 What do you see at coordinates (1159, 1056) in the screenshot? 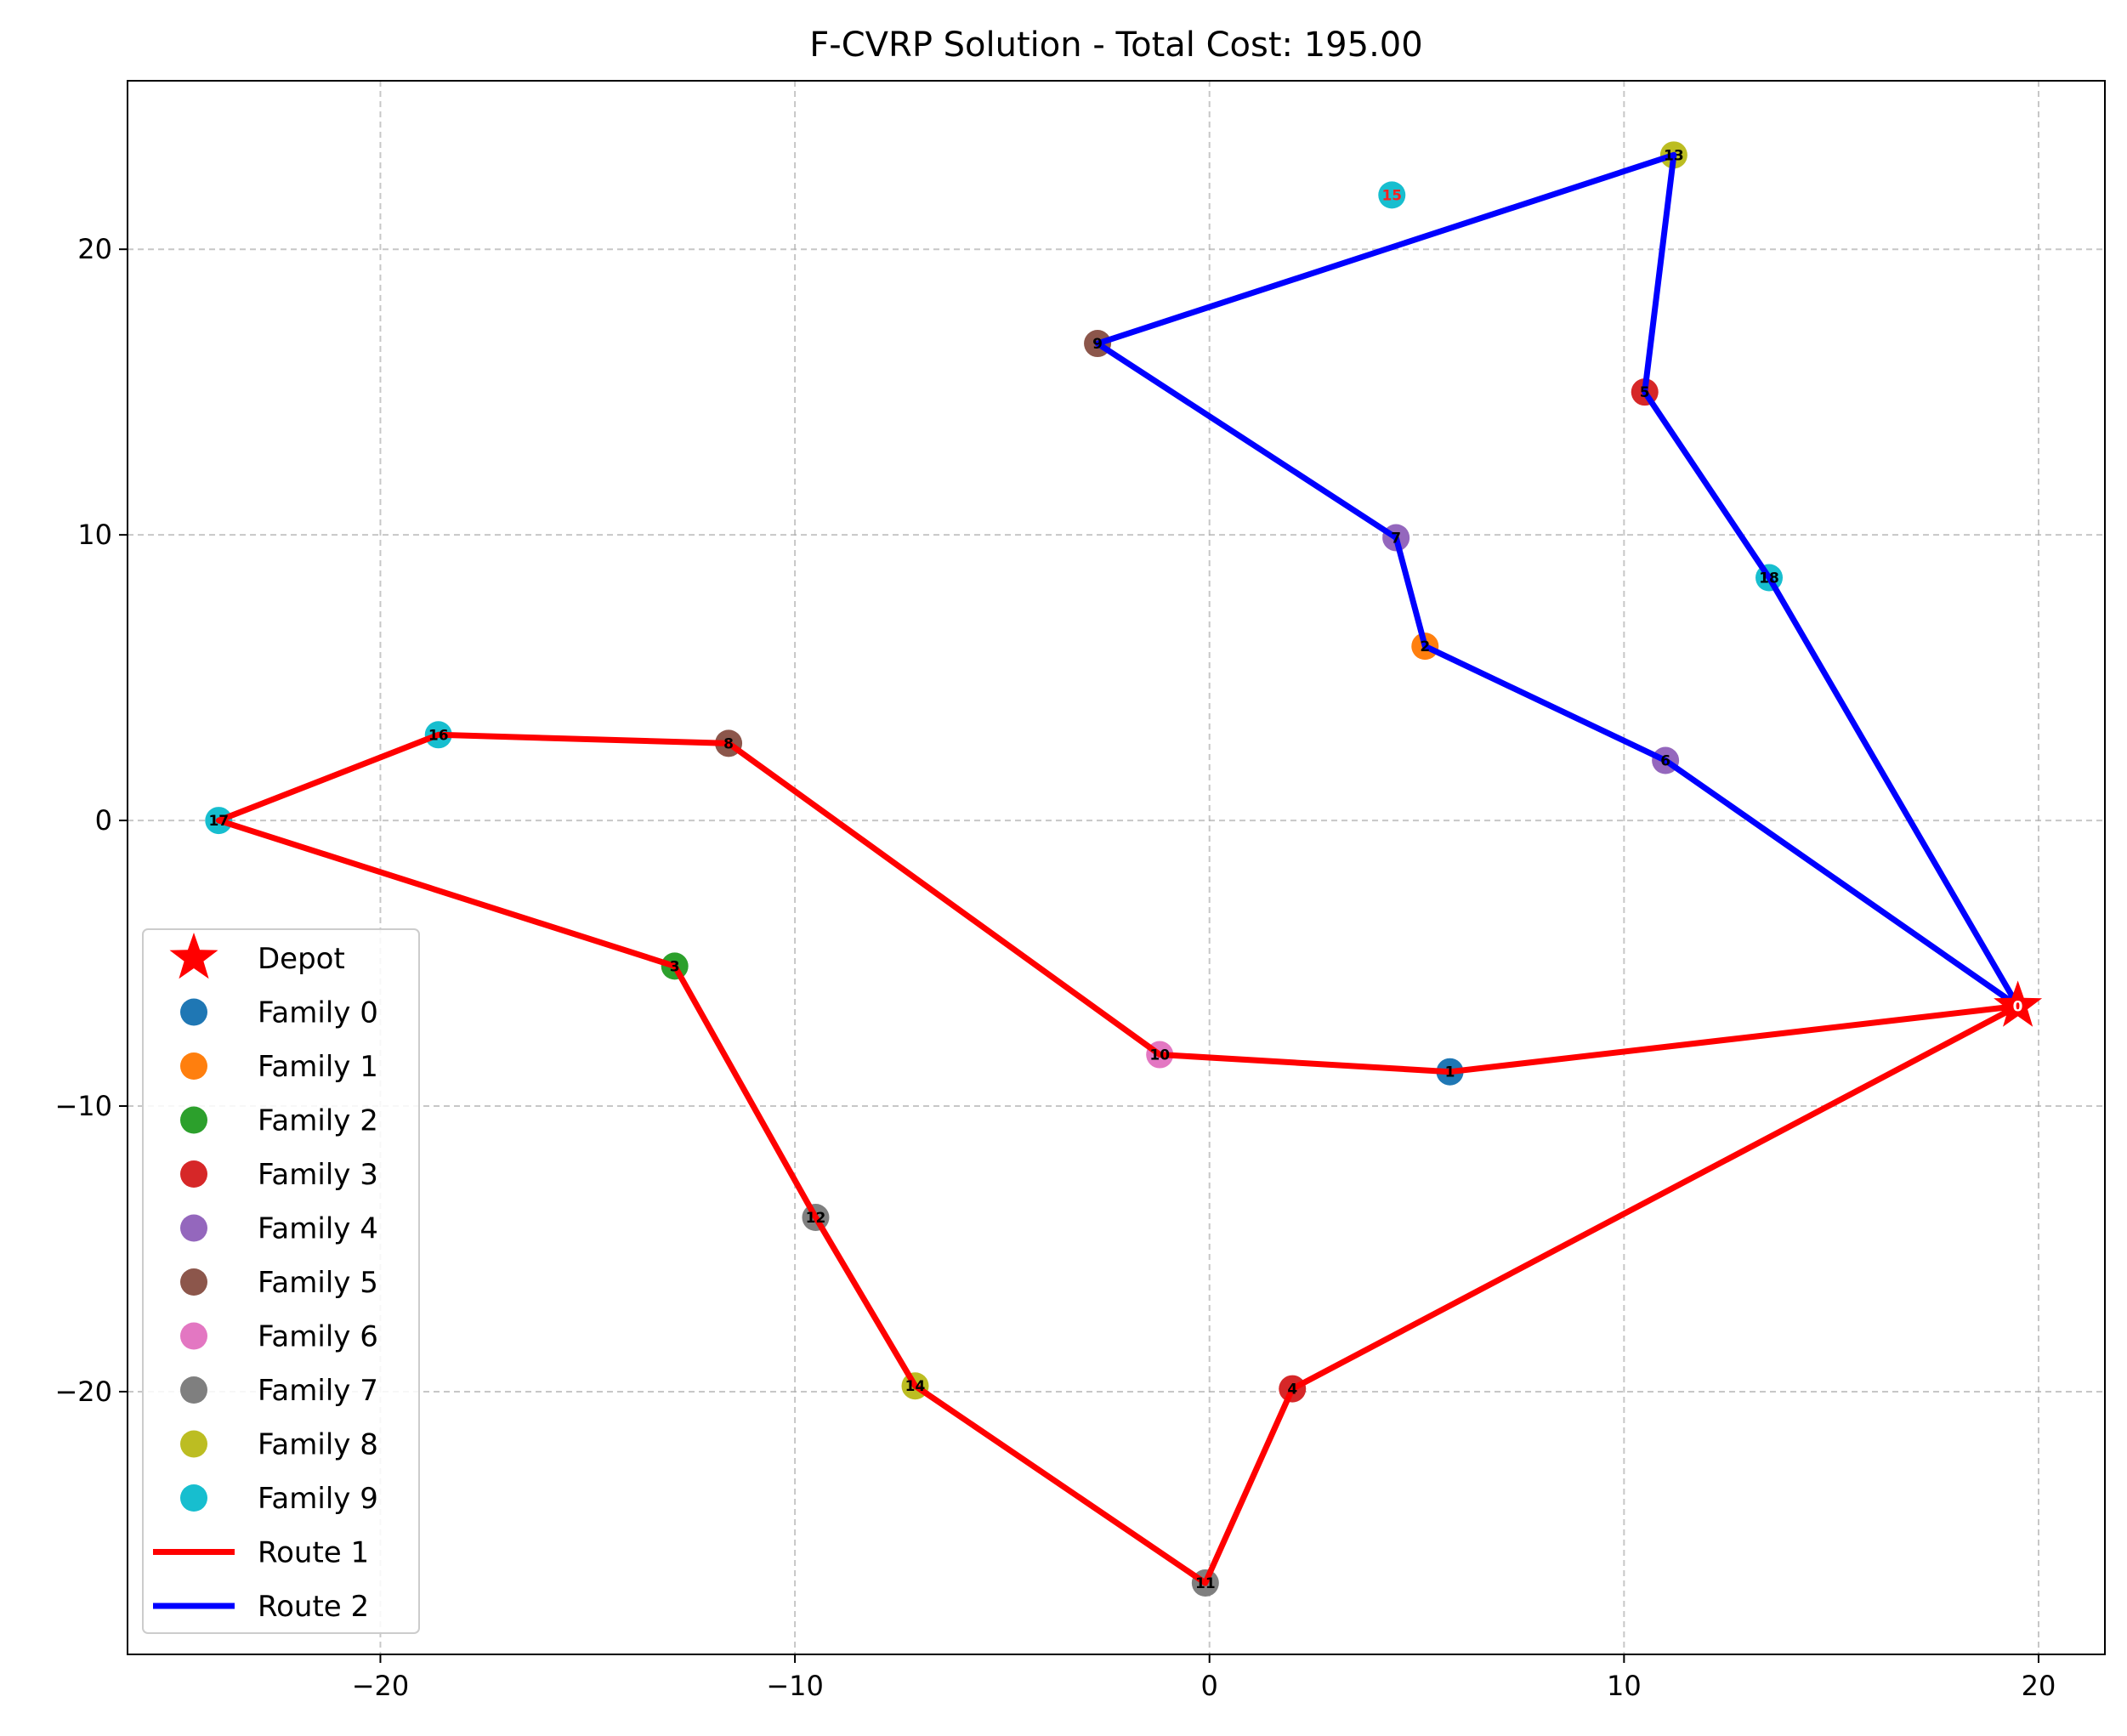
I see `node-label: 10` at bounding box center [1159, 1056].